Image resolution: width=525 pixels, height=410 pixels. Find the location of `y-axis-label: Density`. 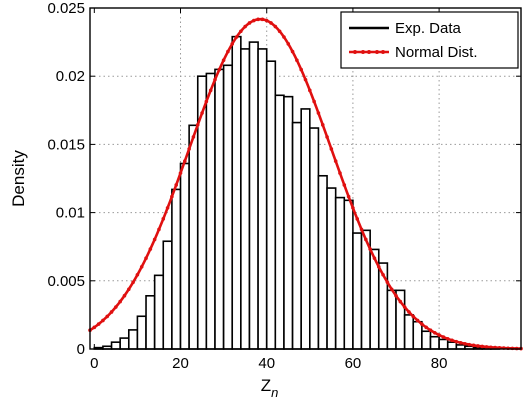

y-axis-label: Density is located at coordinates (18, 178).